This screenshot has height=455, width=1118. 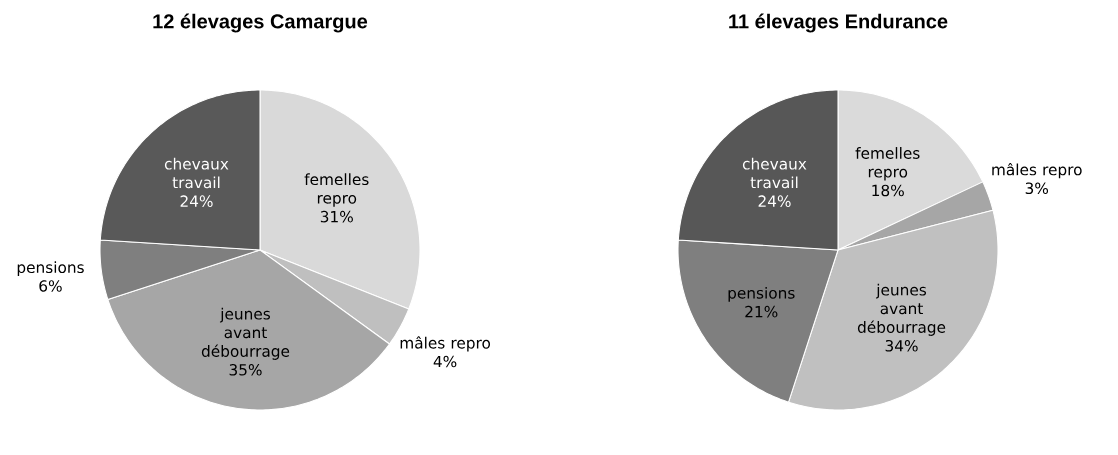 What do you see at coordinates (445, 361) in the screenshot?
I see `data-label: 4%` at bounding box center [445, 361].